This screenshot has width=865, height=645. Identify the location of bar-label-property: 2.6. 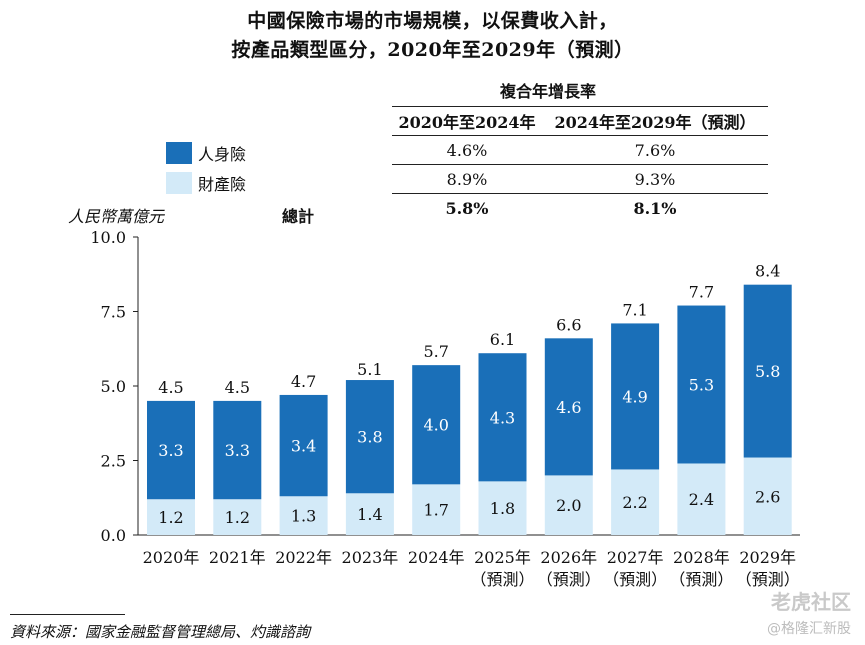
(767, 496).